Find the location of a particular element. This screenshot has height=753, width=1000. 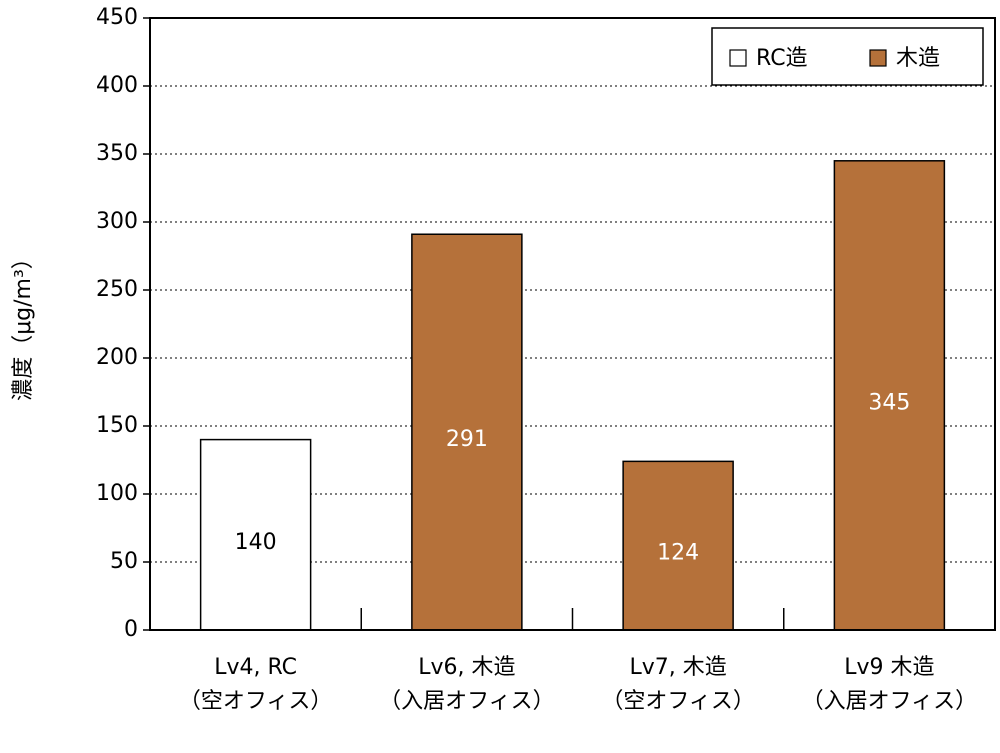

value-label: 140 is located at coordinates (256, 542).